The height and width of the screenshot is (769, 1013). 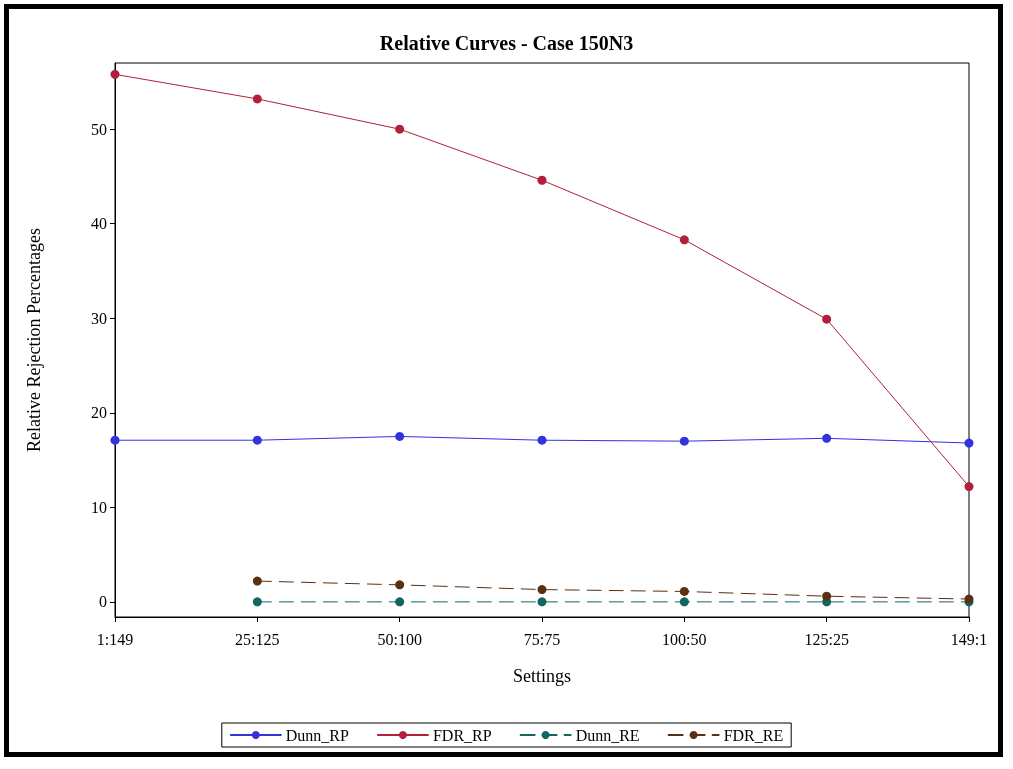 I want to click on x-axis-title: Settings, so click(x=542, y=676).